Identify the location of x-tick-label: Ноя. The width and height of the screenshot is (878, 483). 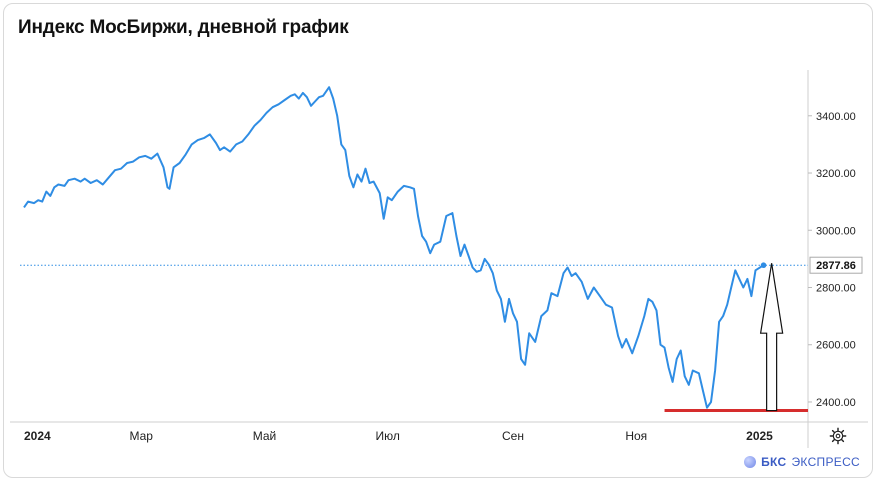
(636, 436).